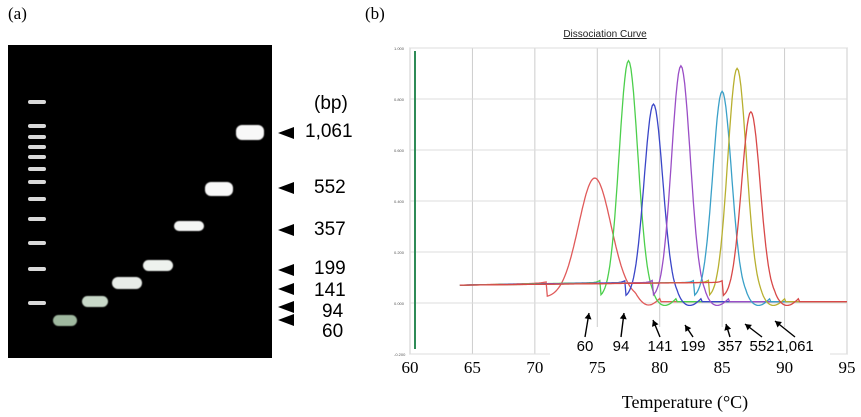 The image size is (861, 417). I want to click on peak-label: 357, so click(729, 346).